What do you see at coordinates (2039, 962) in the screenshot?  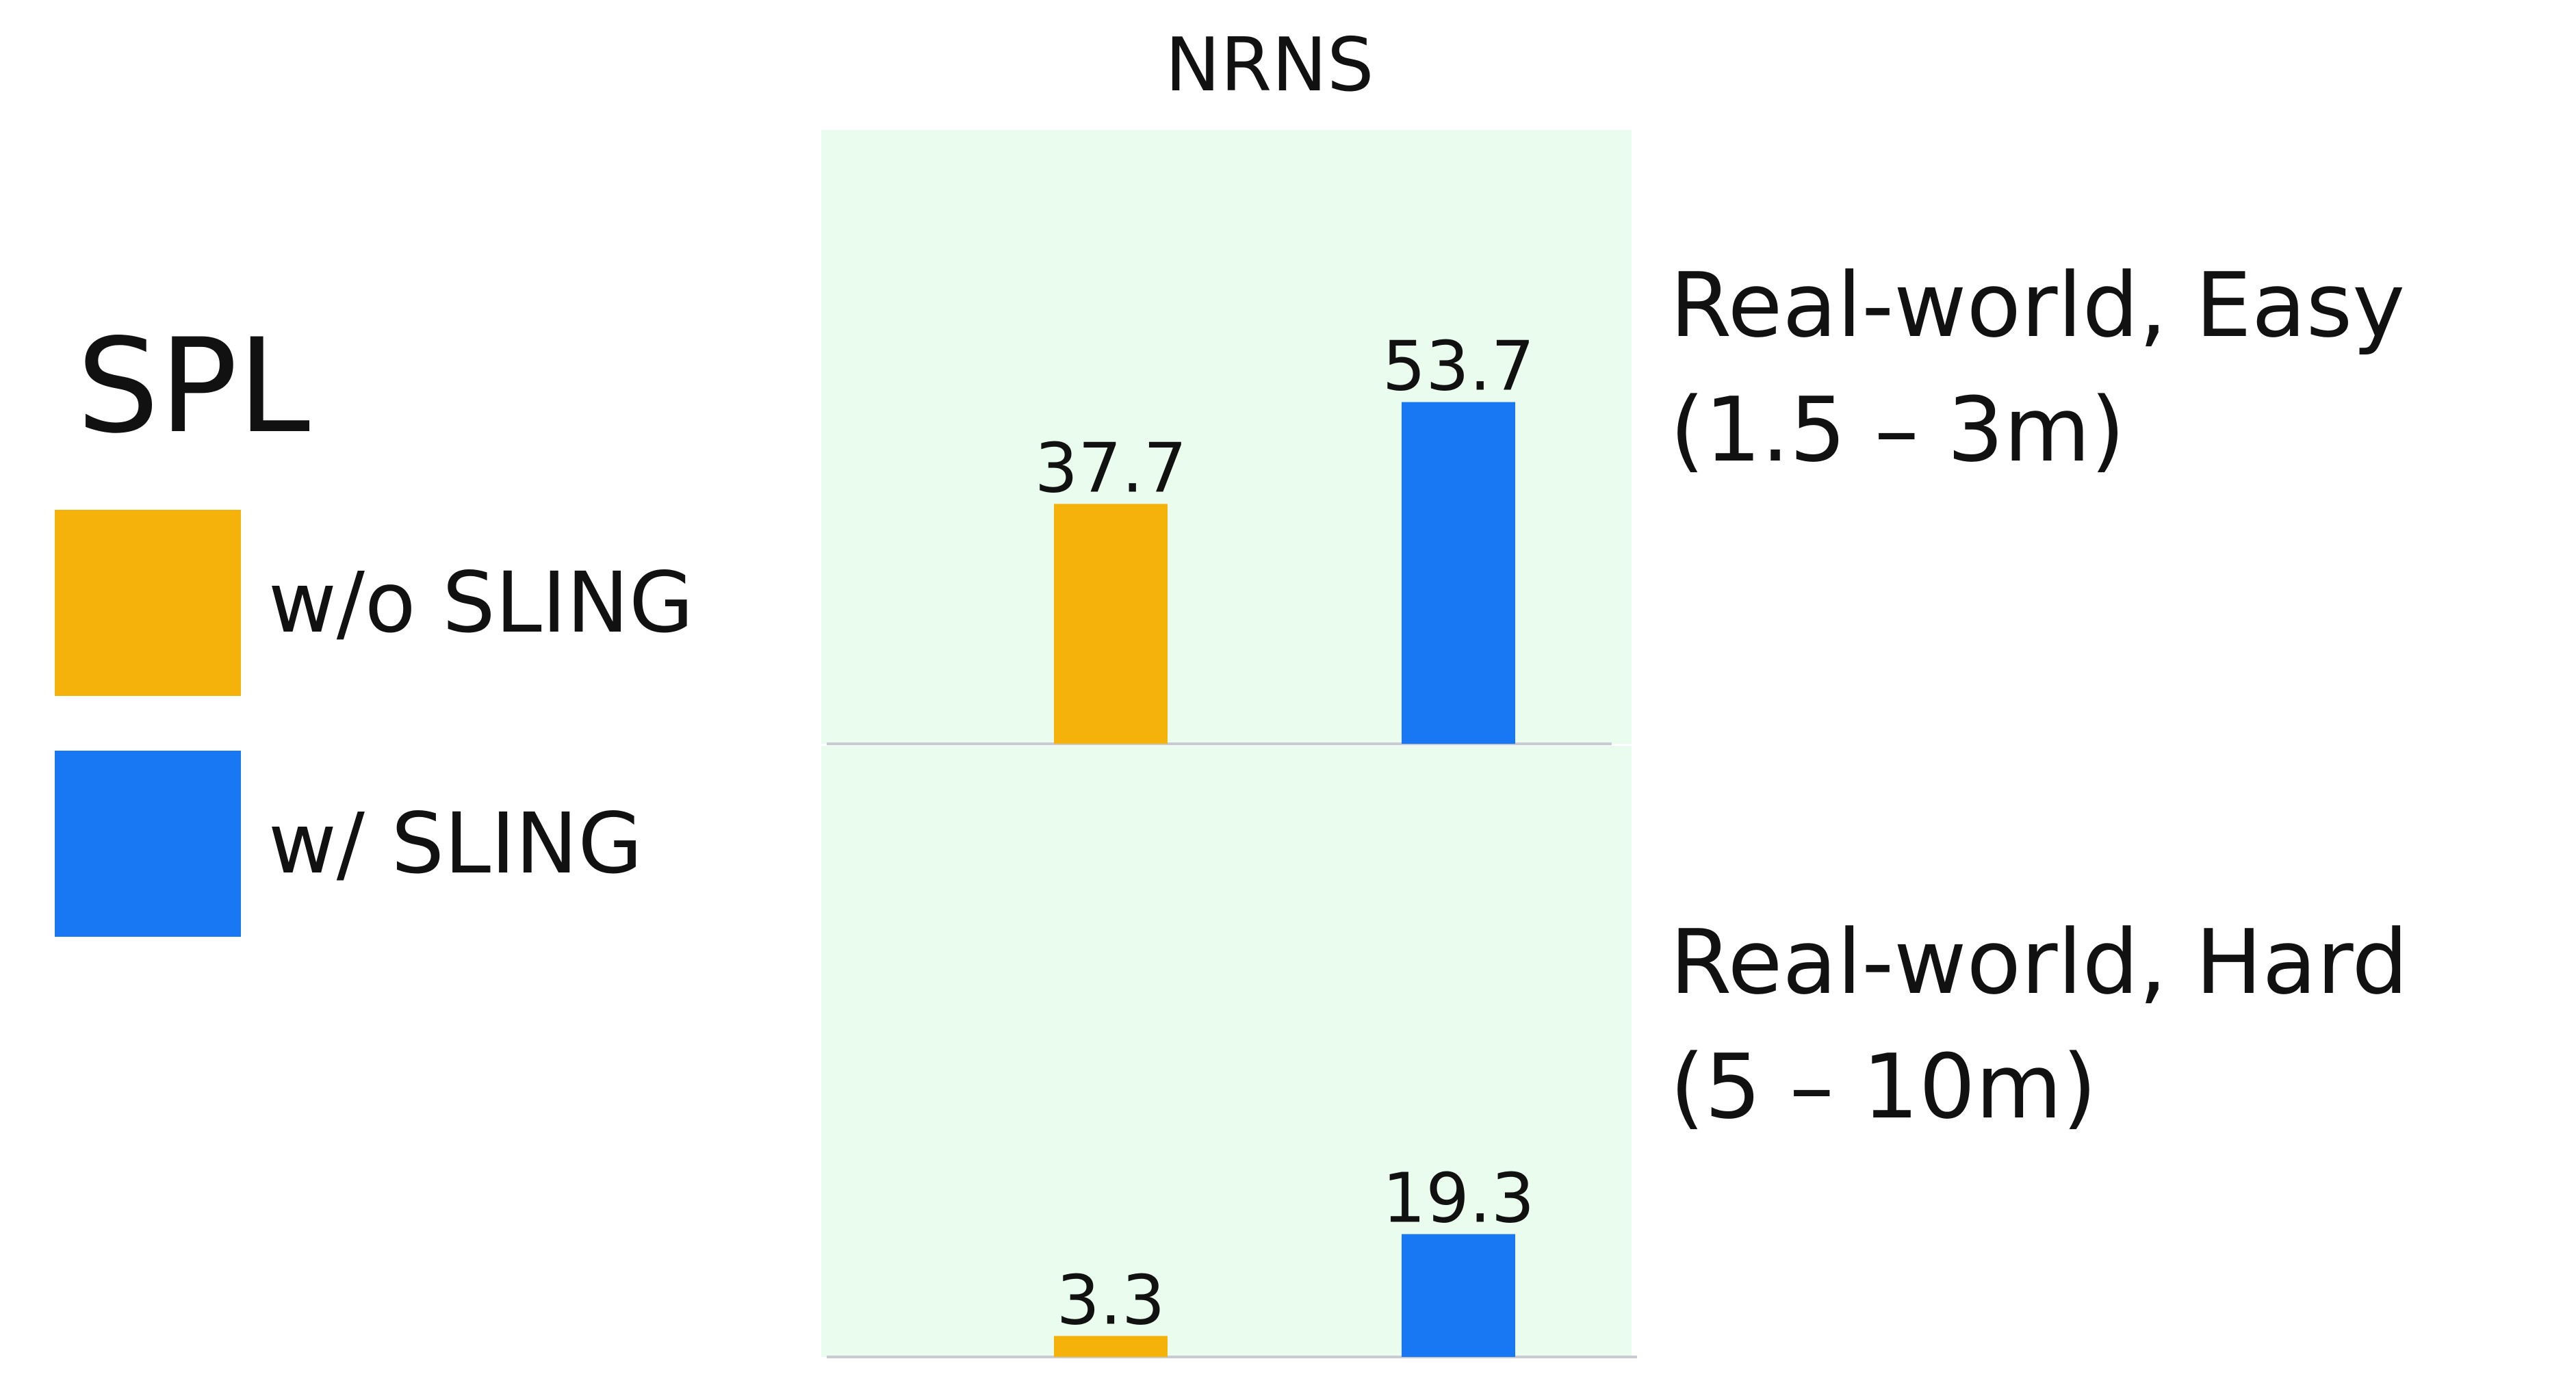 I see `panel-label-hard-line1: Real-world, Hard` at bounding box center [2039, 962].